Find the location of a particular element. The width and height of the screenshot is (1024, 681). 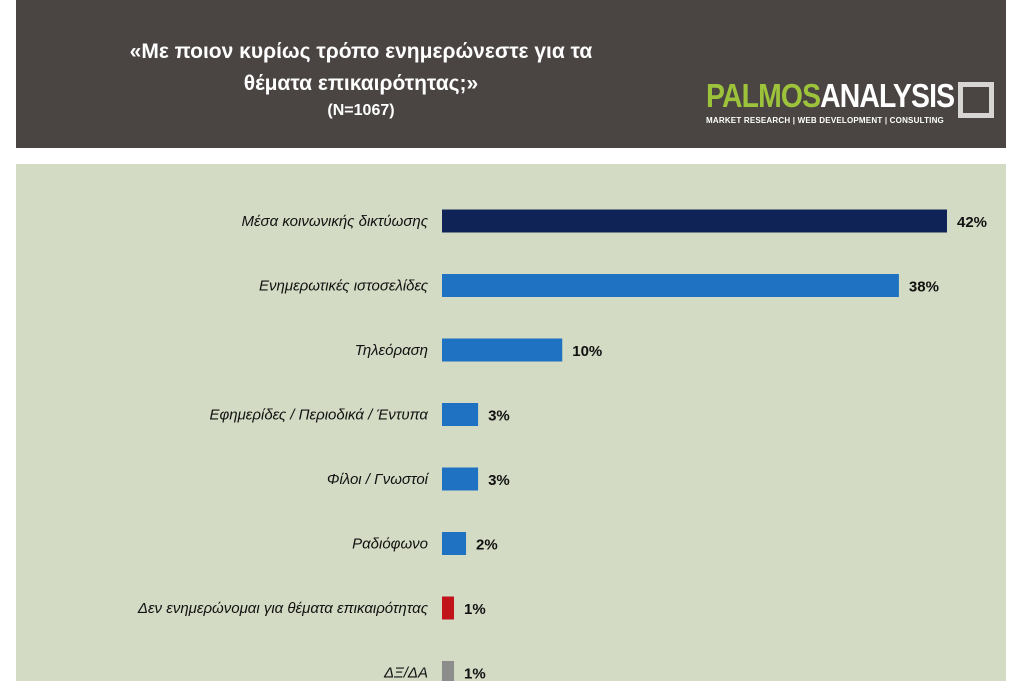

logo-part-palmos: PALMOS is located at coordinates (763, 95).